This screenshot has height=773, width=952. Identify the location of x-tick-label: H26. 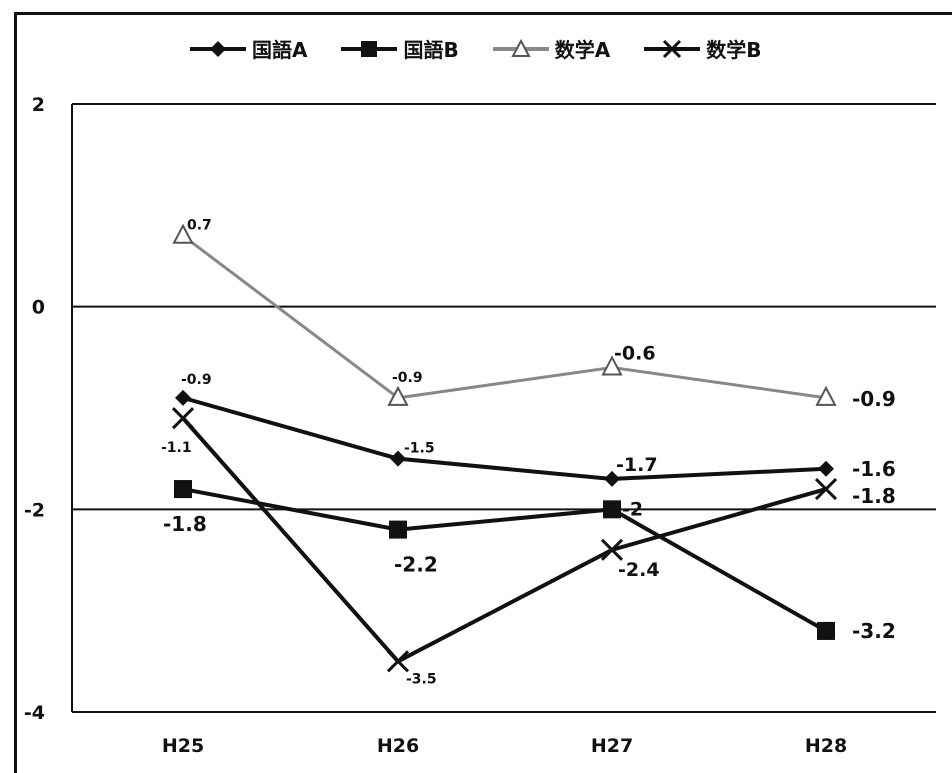
(398, 746).